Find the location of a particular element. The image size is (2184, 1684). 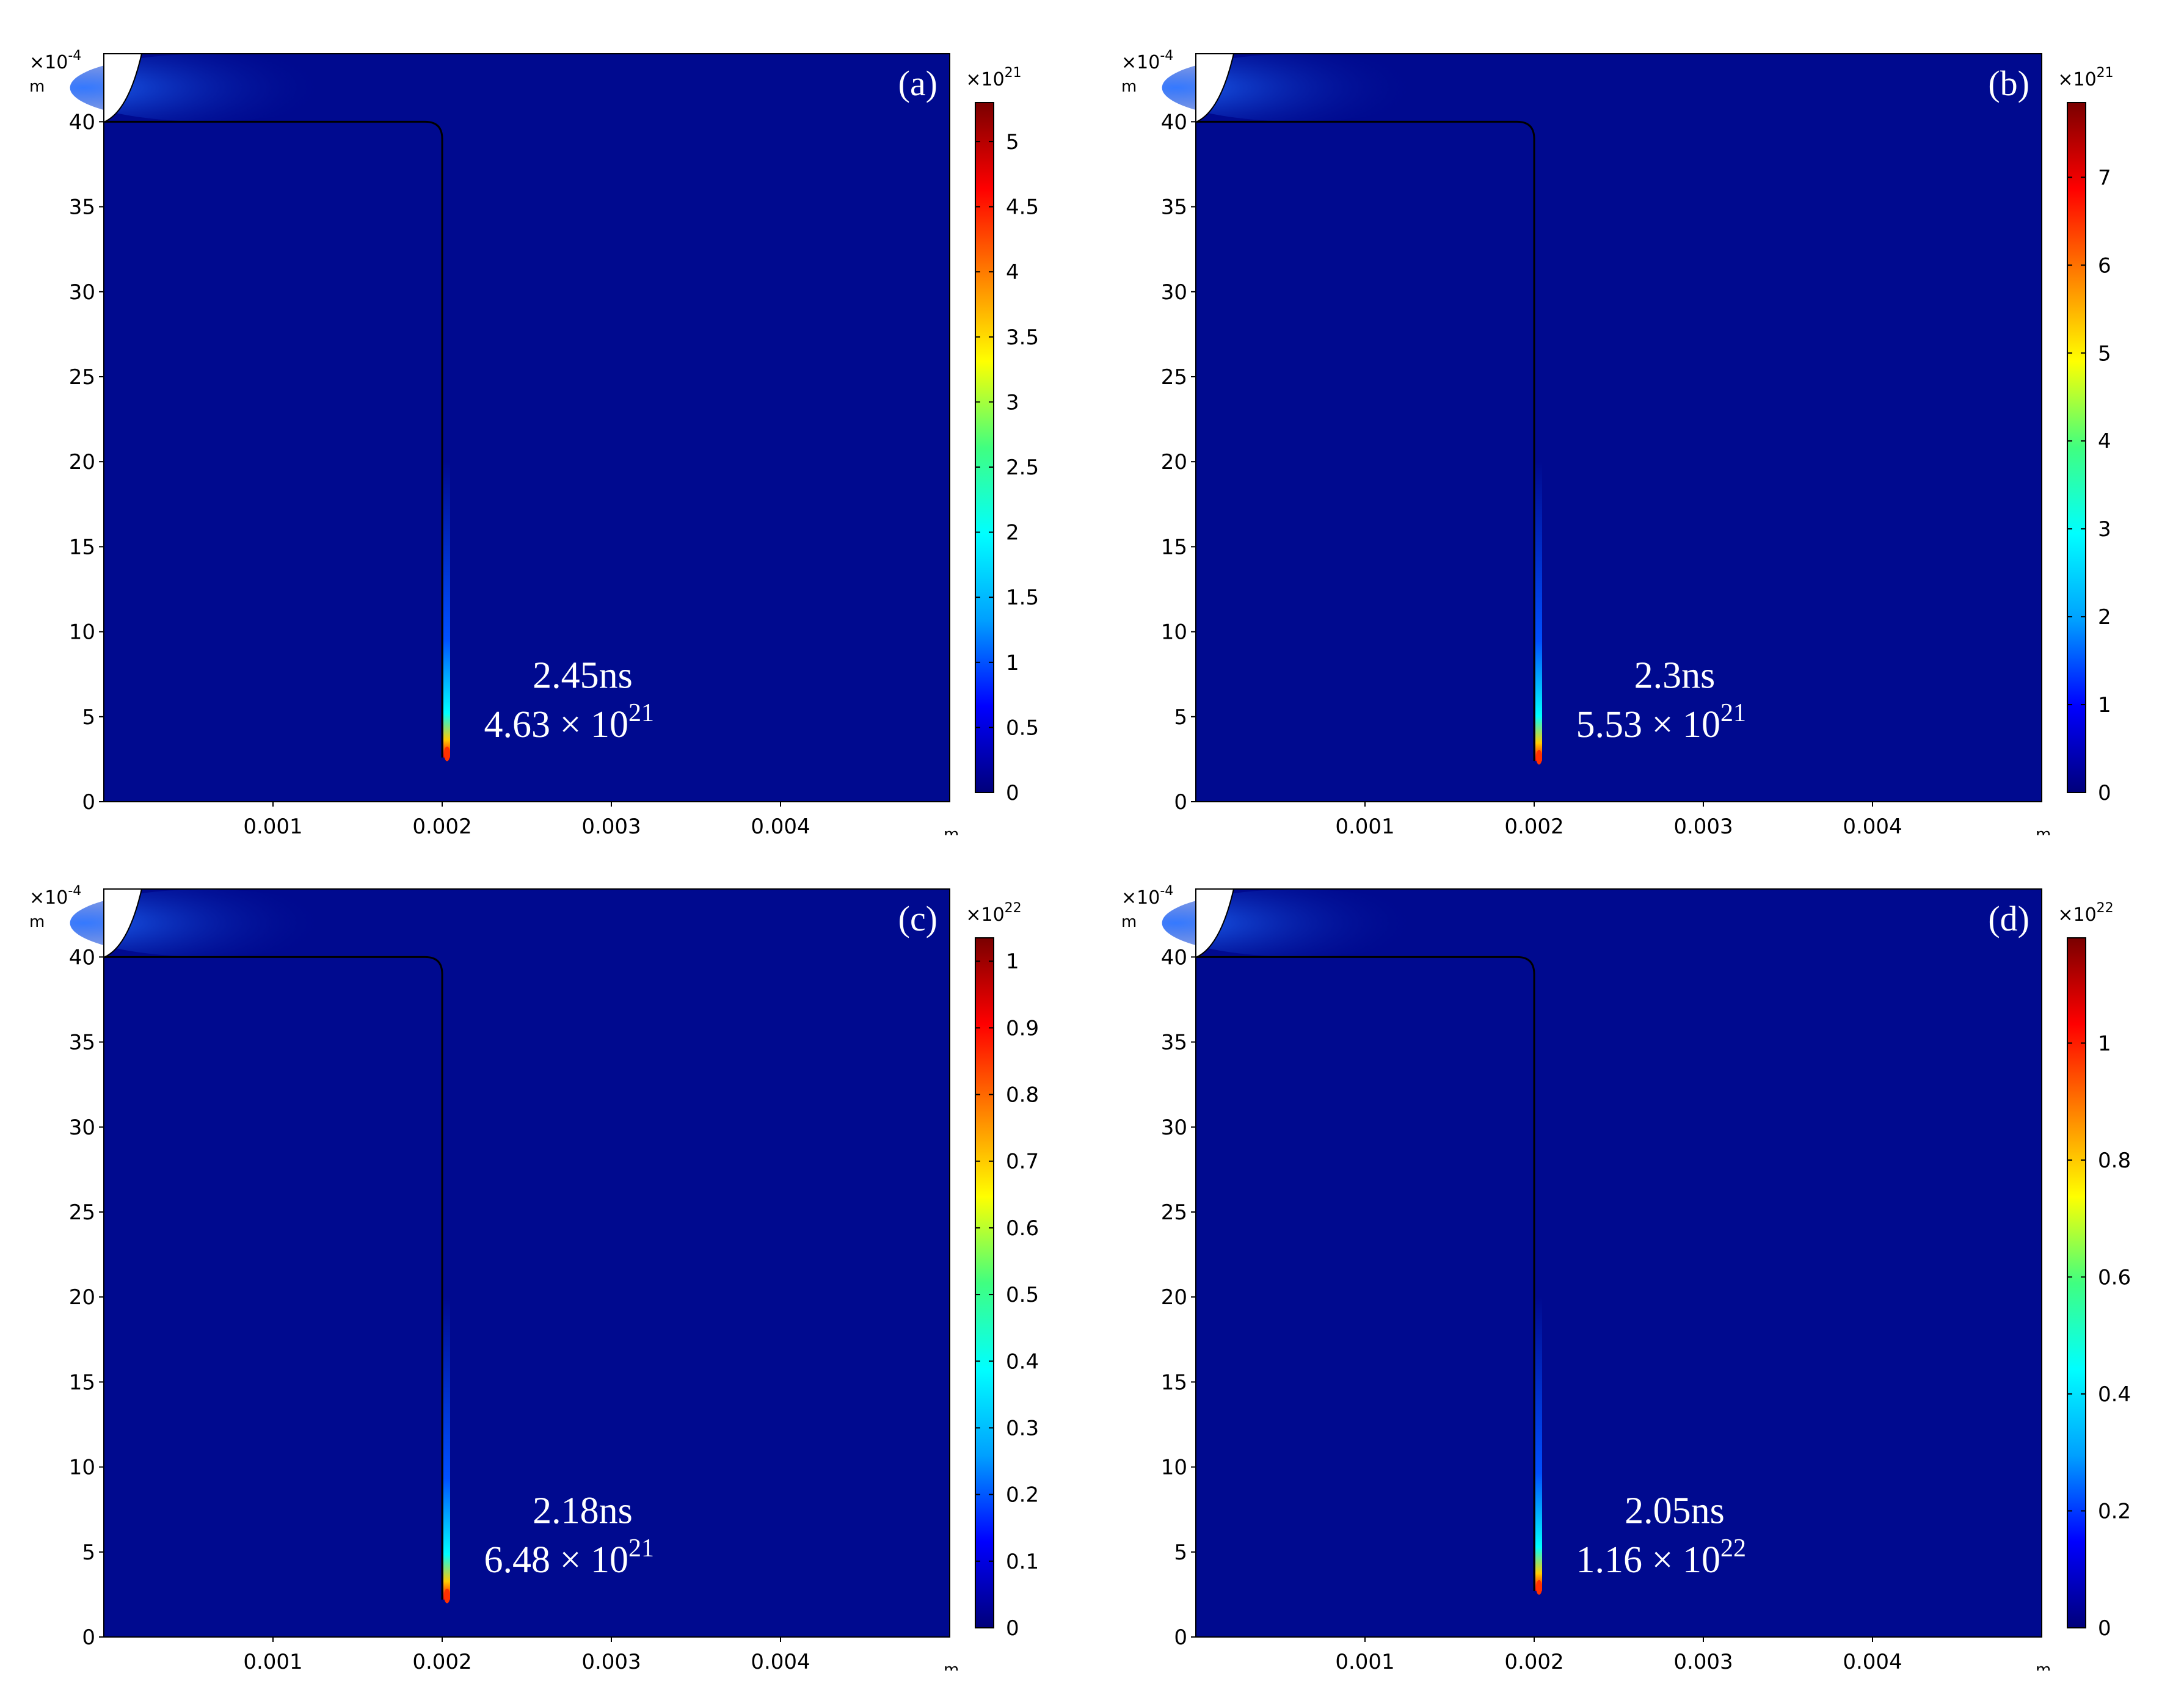

peak-value-label: 6.48 × 10²¹ is located at coordinates (569, 1557).